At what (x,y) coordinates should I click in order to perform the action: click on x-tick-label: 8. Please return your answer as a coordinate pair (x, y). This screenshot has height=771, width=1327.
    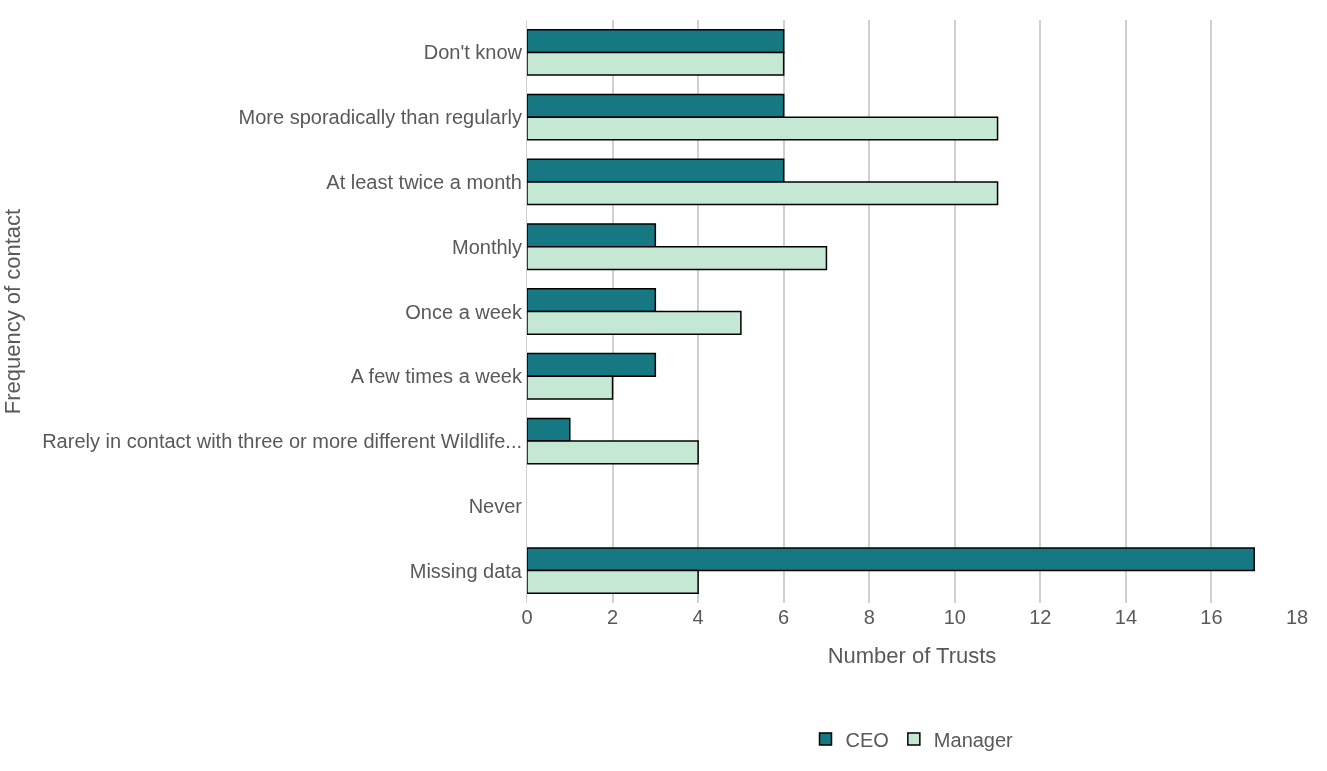
    Looking at the image, I should click on (869, 617).